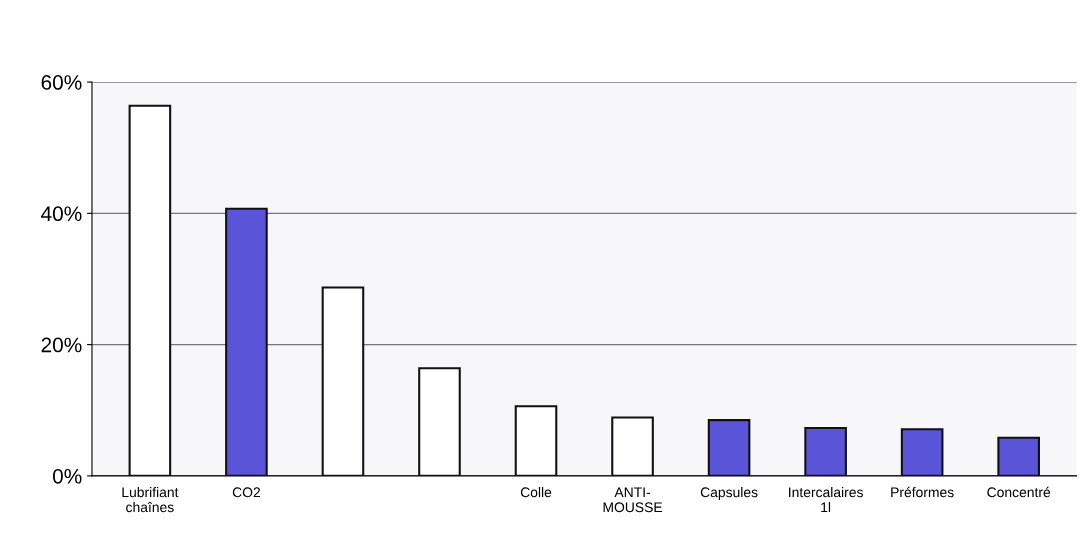 This screenshot has width=1082, height=547. What do you see at coordinates (67, 476) in the screenshot?
I see `y-tick-label: 0%` at bounding box center [67, 476].